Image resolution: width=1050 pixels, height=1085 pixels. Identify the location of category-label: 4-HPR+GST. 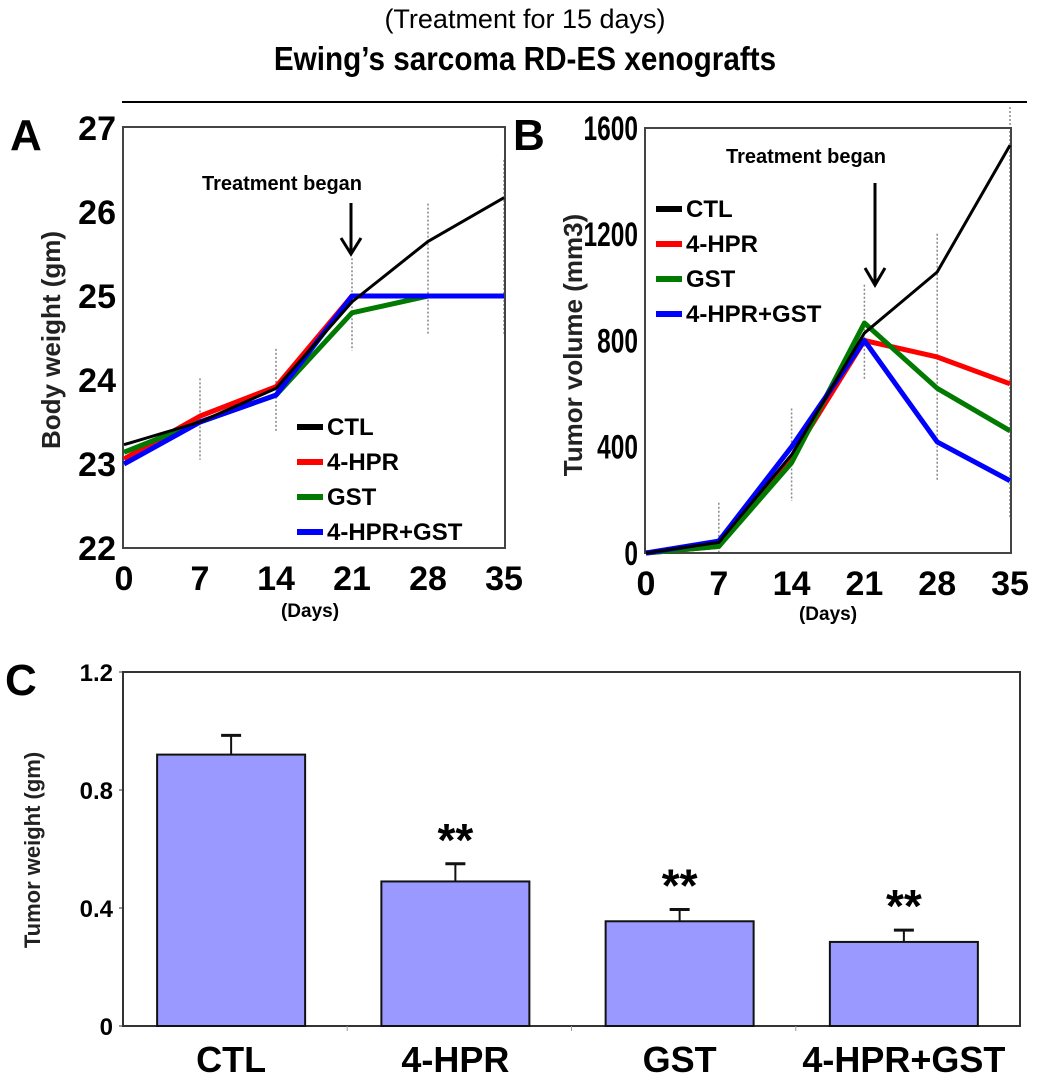
(903, 1059).